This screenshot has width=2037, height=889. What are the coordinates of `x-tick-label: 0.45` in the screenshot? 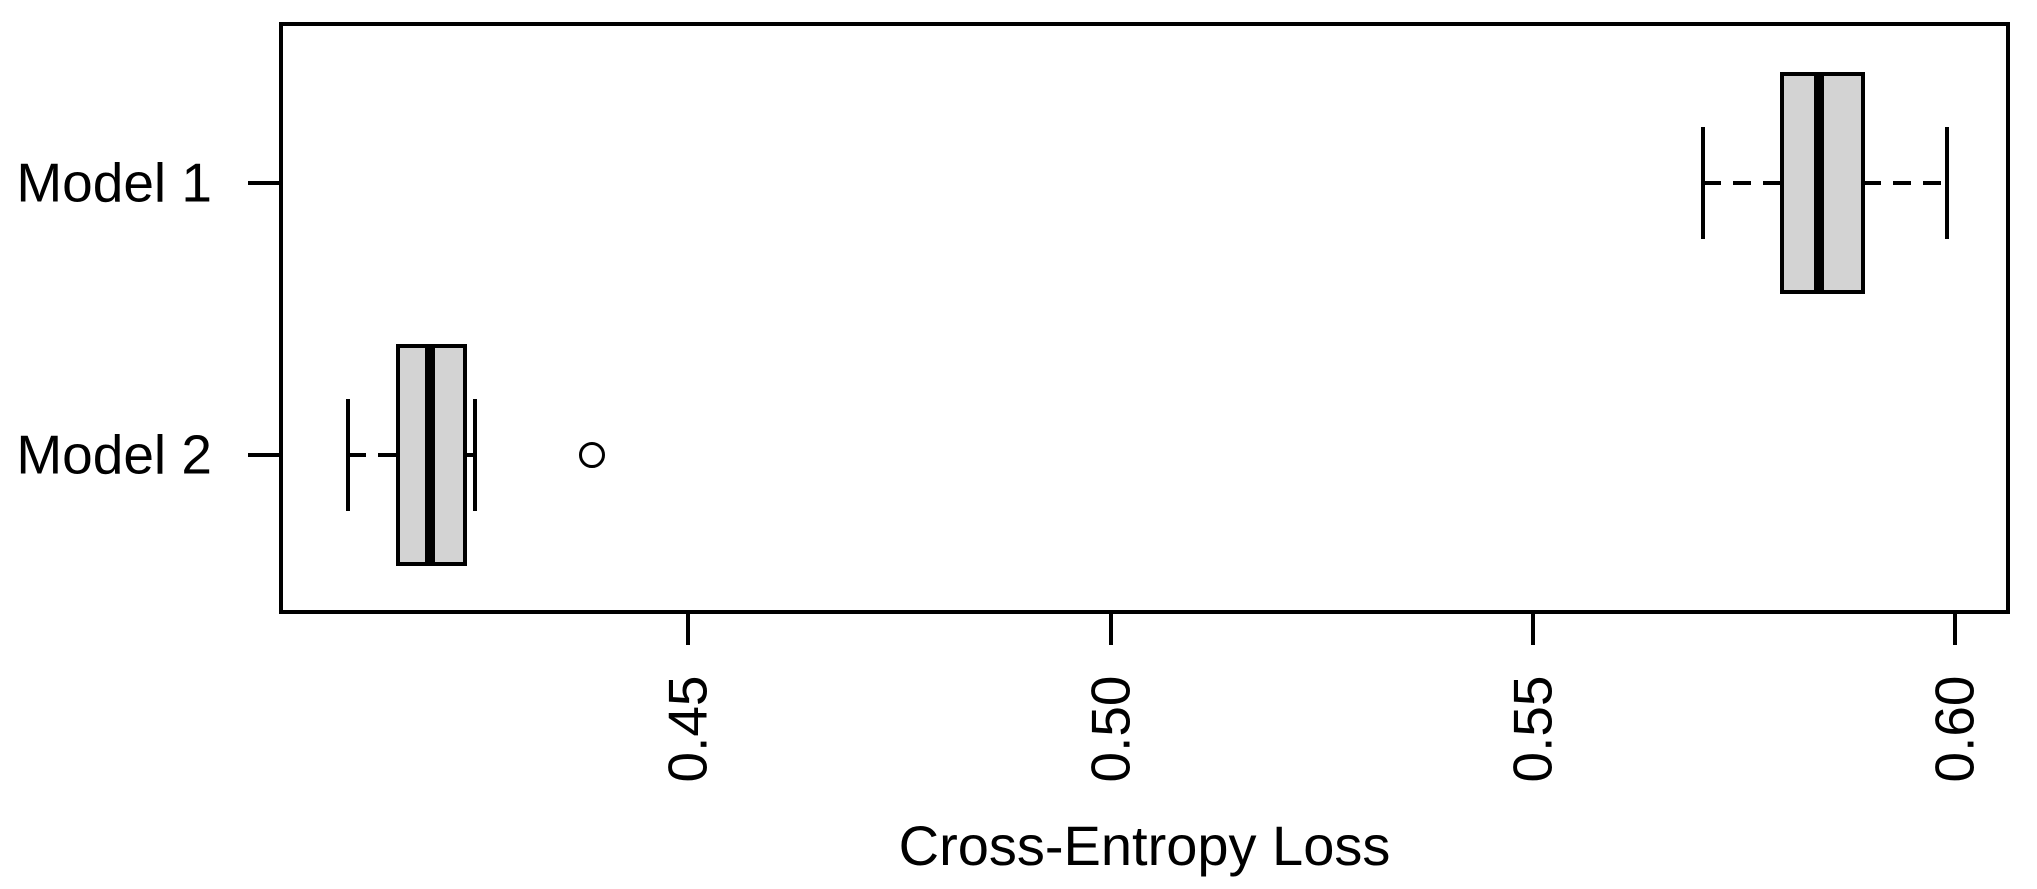 It's located at (687, 729).